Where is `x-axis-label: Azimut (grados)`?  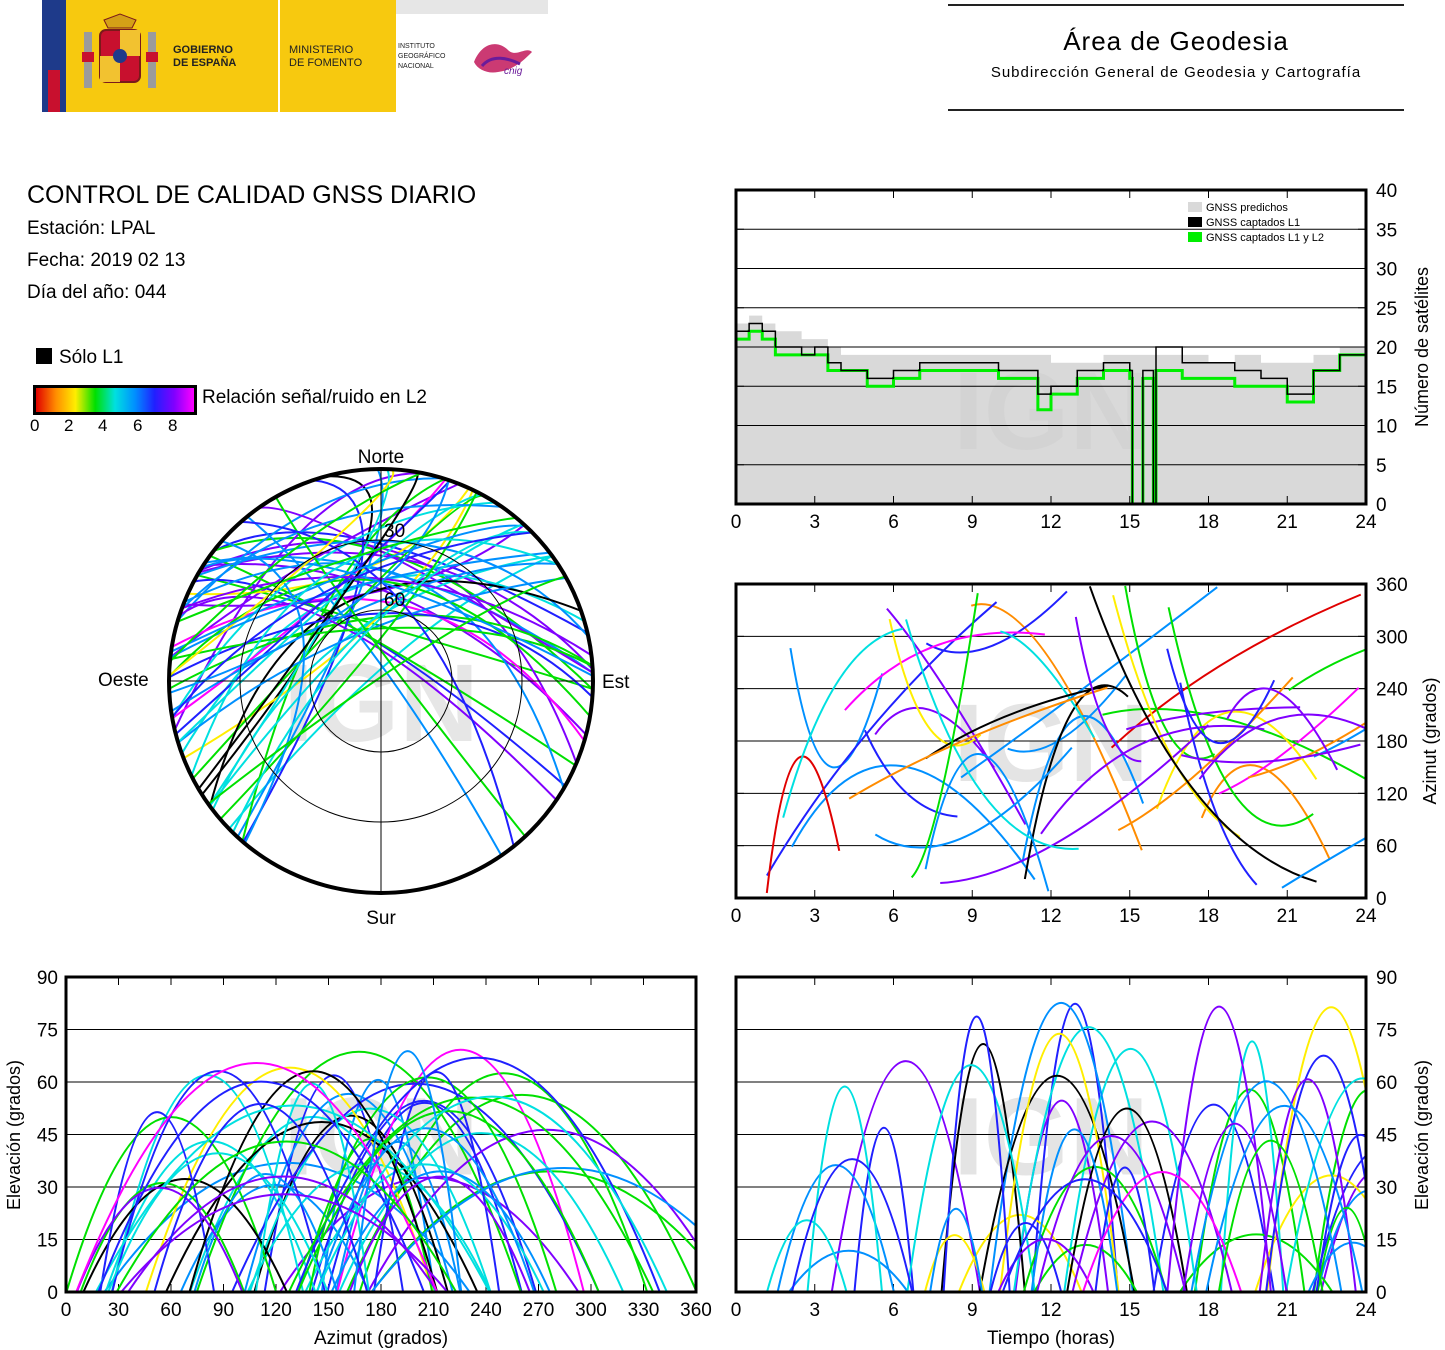 x-axis-label: Azimut (grados) is located at coordinates (381, 1338).